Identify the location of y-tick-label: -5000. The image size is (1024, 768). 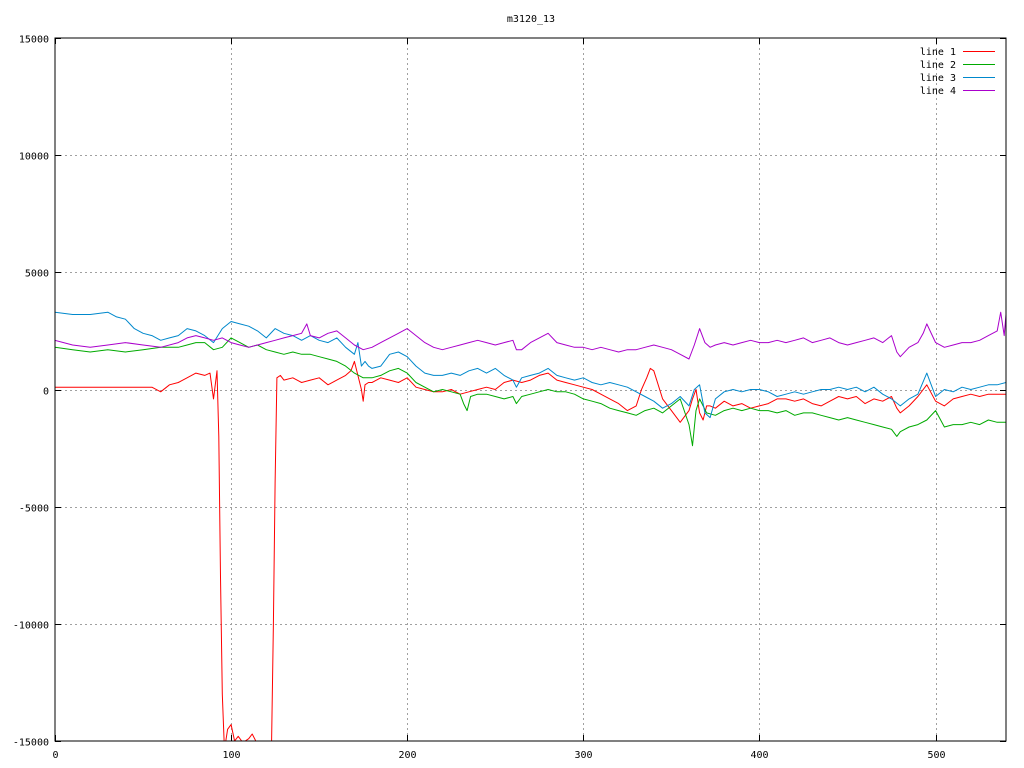
(34, 509).